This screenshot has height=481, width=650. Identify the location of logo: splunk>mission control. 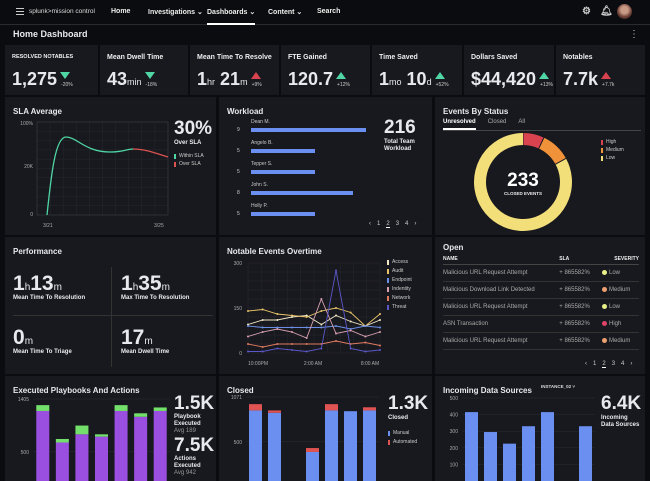
(62, 11).